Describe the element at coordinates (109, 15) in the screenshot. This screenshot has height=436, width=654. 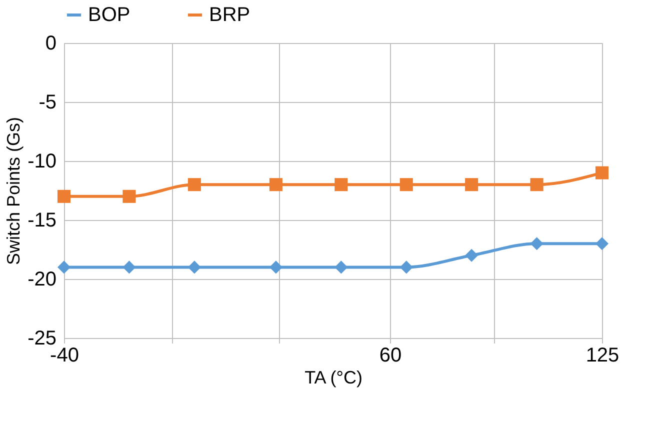
I see `legend-label: BOP` at that location.